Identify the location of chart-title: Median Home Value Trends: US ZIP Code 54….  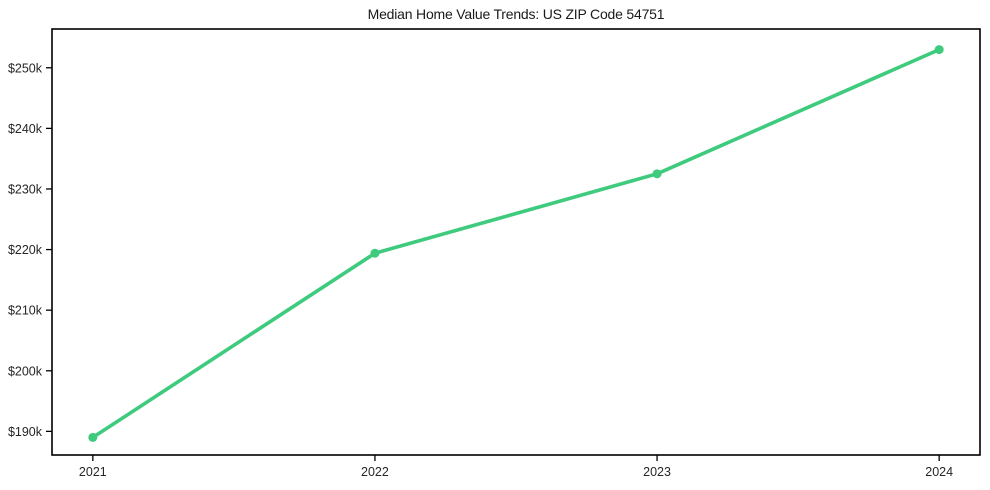
(516, 14).